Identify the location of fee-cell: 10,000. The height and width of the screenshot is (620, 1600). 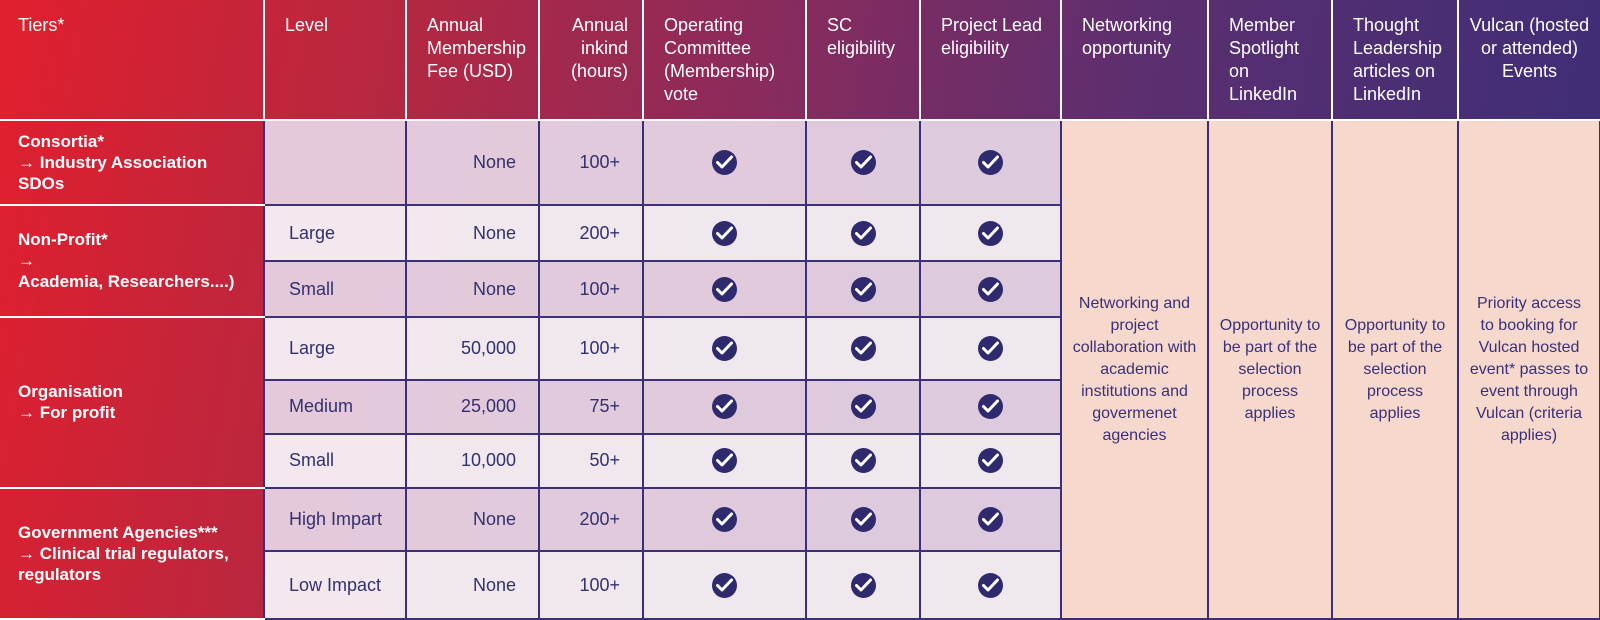
(472, 461).